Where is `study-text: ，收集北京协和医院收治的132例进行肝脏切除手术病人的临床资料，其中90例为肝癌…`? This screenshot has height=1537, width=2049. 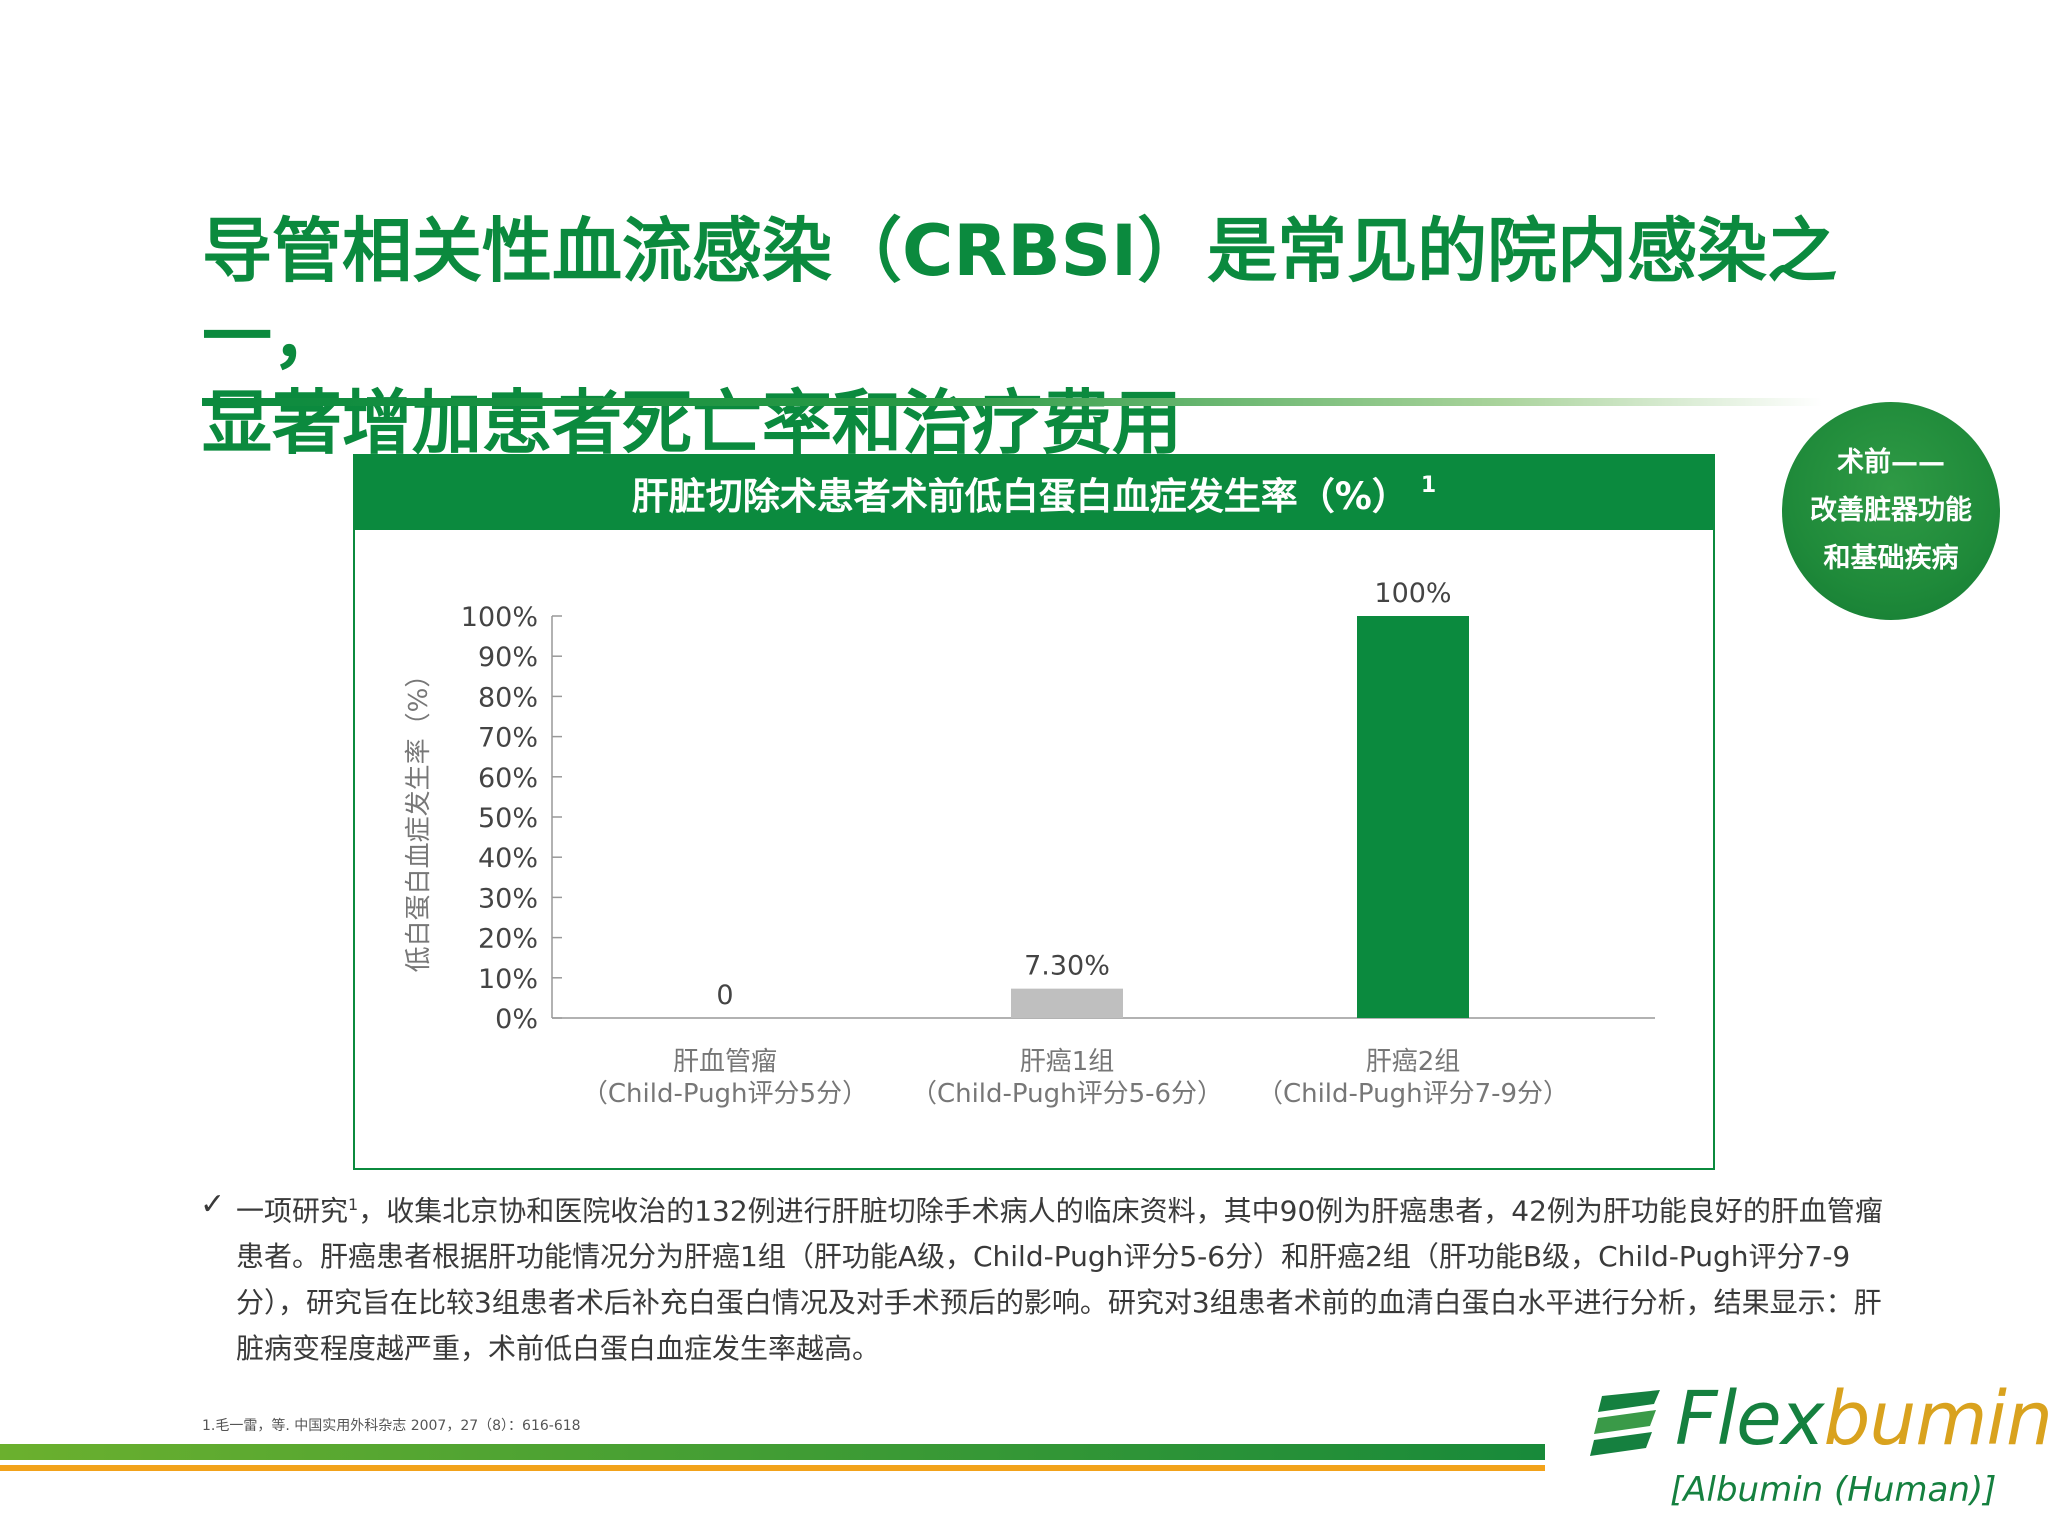 study-text: ，收集北京协和医院收治的132例进行肝脏切除手术病人的临床资料，其中90例为肝癌… is located at coordinates (1059, 1280).